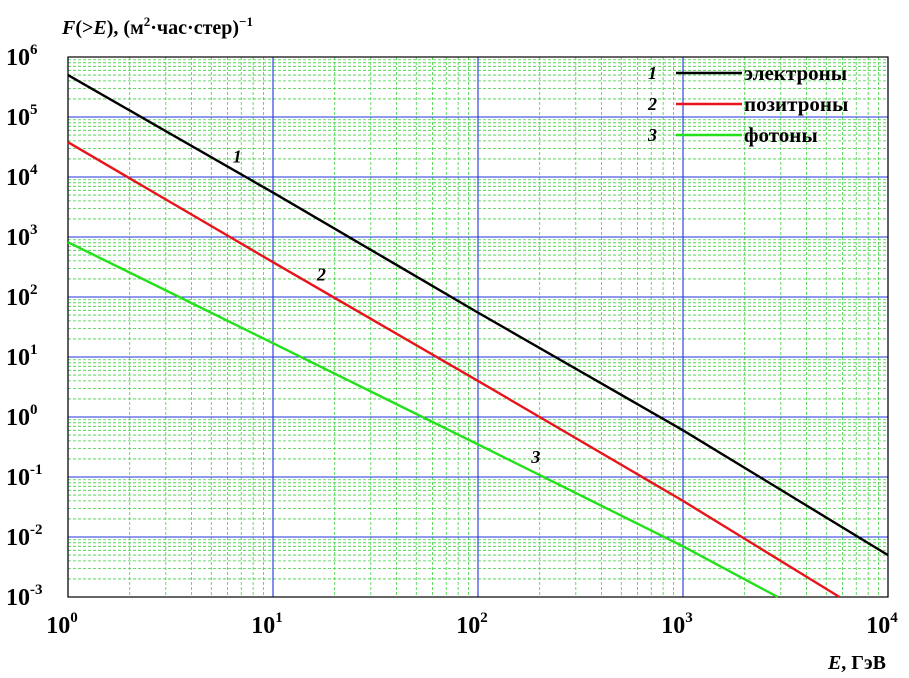 The height and width of the screenshot is (678, 909). I want to click on y-tick-label: 10⁻¹, so click(24, 476).